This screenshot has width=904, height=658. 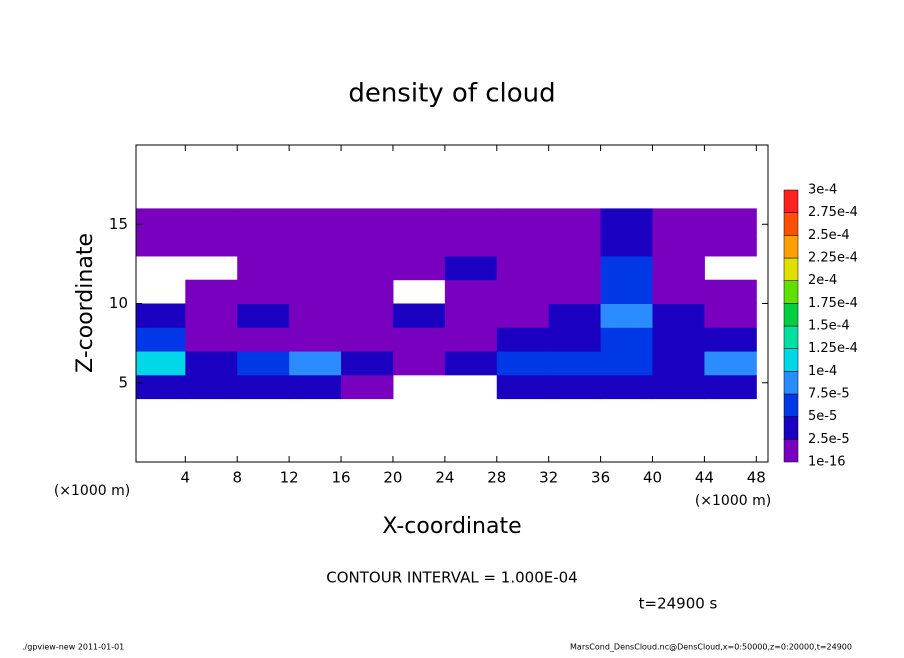 I want to click on y-unit-label: (×1000 m), so click(x=92, y=491).